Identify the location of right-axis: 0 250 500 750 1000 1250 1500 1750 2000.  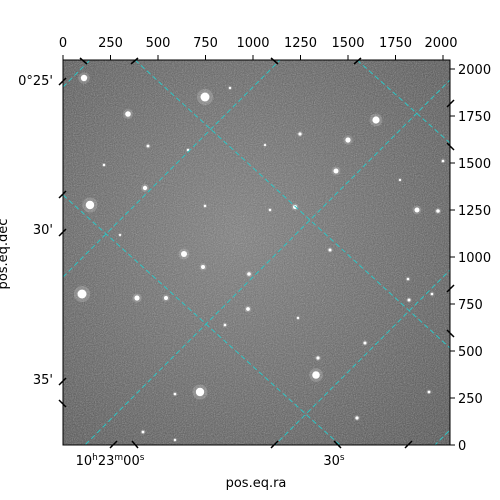
(470, 258).